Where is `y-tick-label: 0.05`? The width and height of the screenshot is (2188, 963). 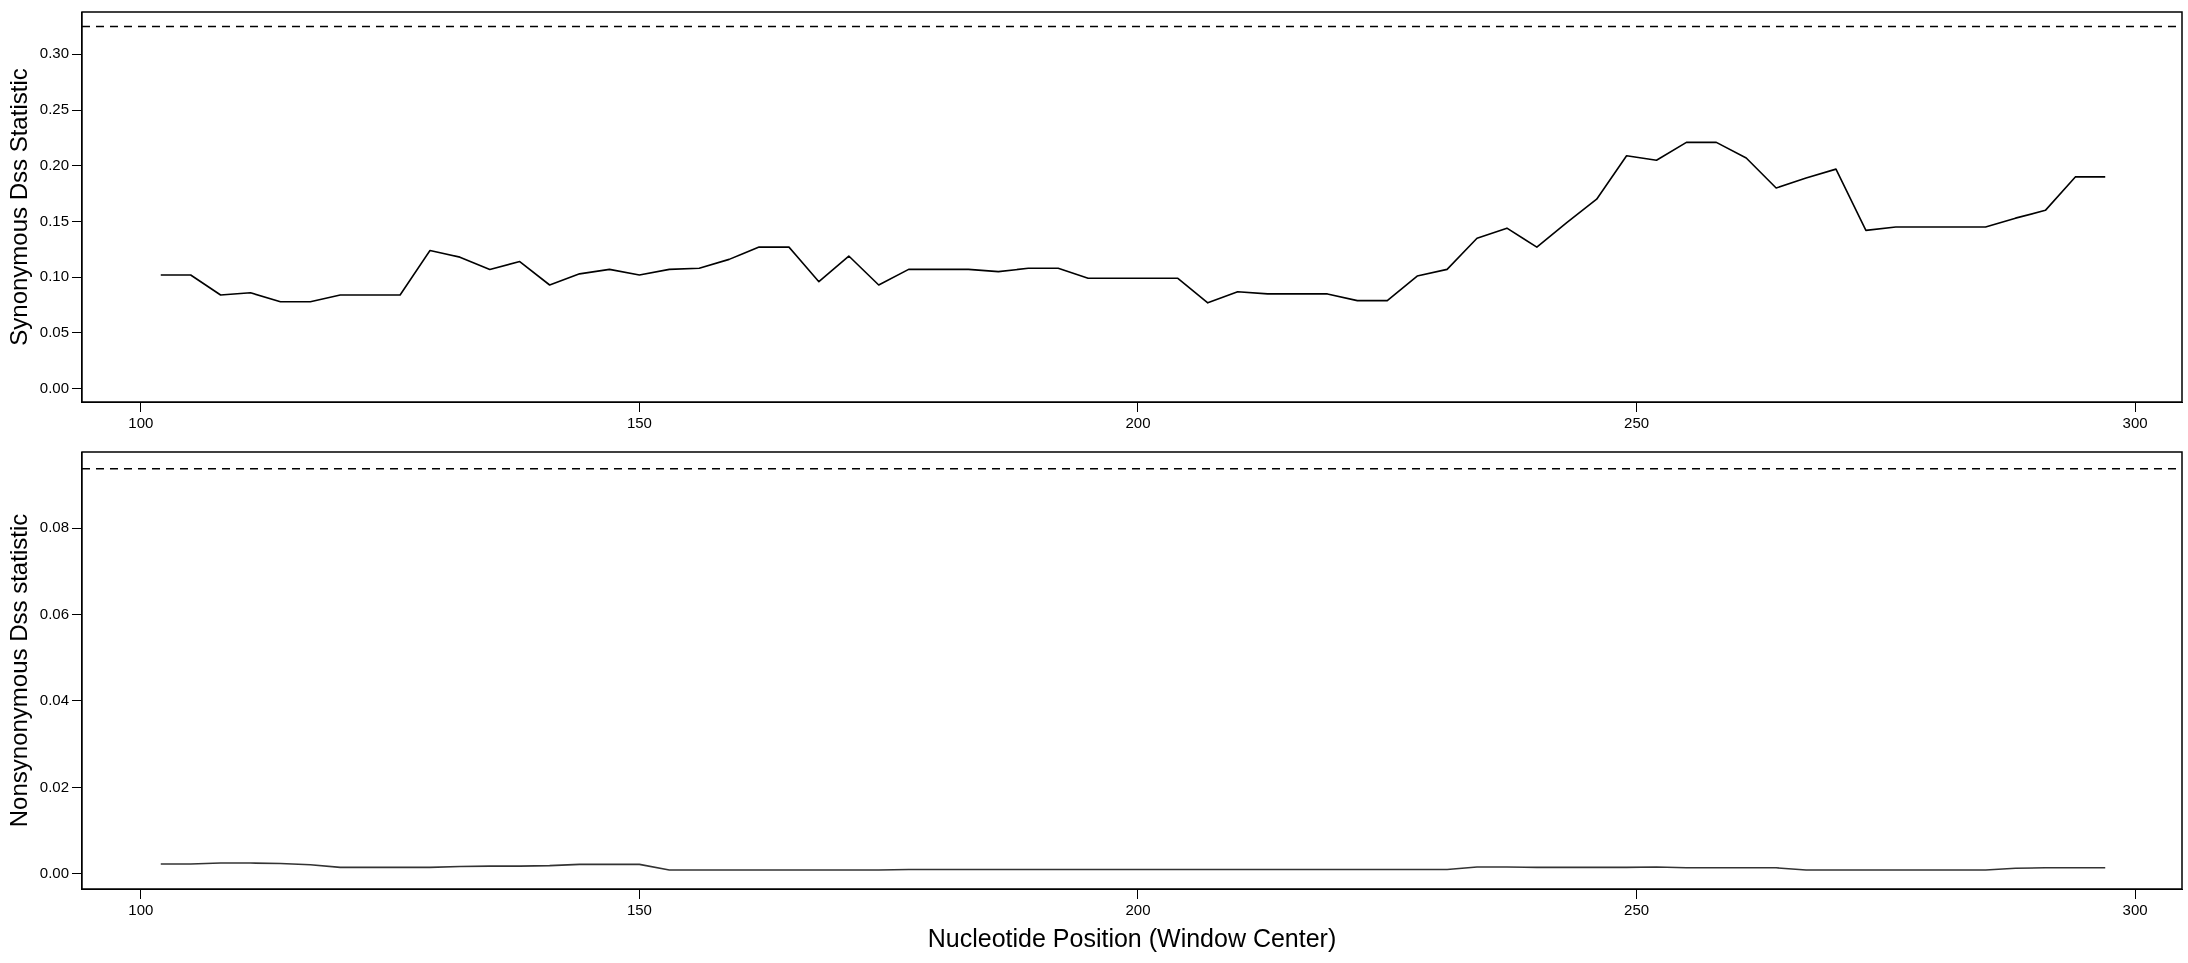 y-tick-label: 0.05 is located at coordinates (54, 332).